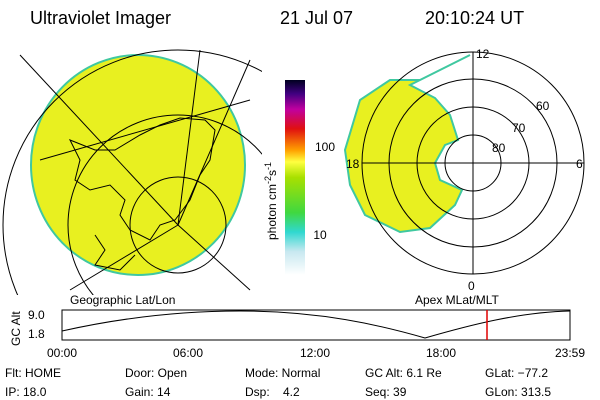 This screenshot has width=600, height=400. I want to click on altitude-plot, so click(316, 325).